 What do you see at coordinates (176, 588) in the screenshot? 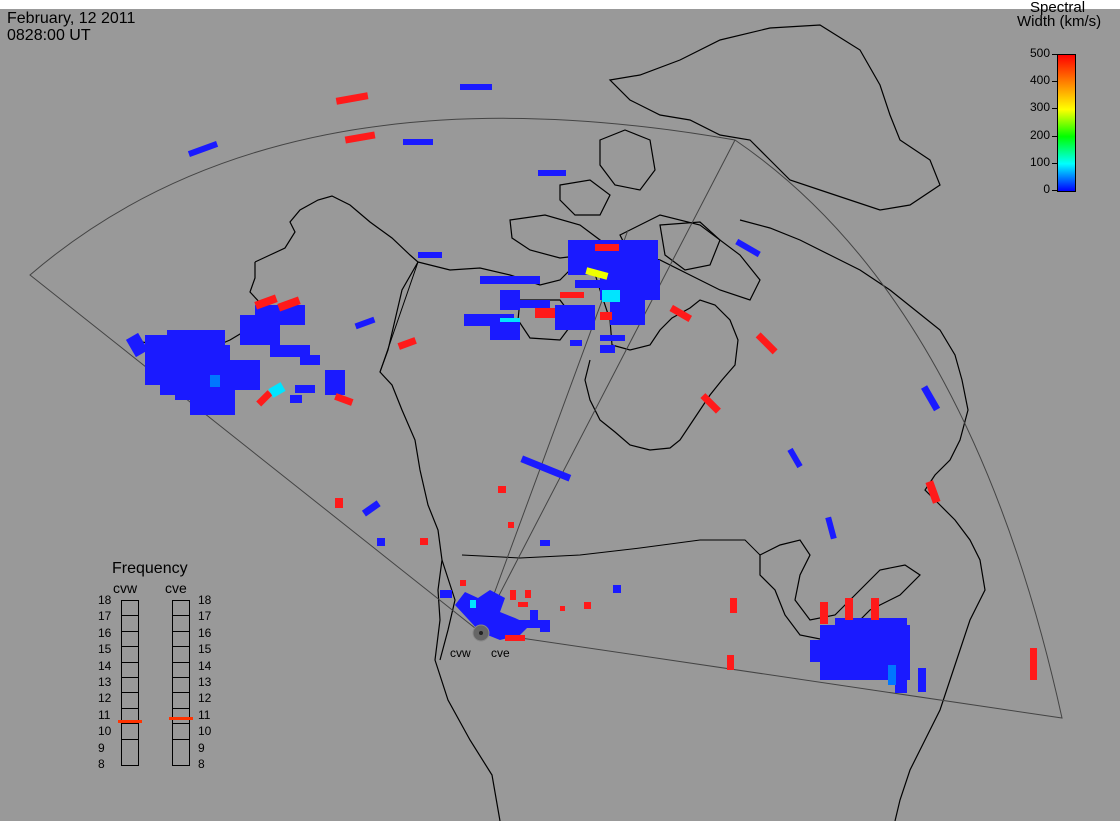
I see `frequency-cve-label: cve` at bounding box center [176, 588].